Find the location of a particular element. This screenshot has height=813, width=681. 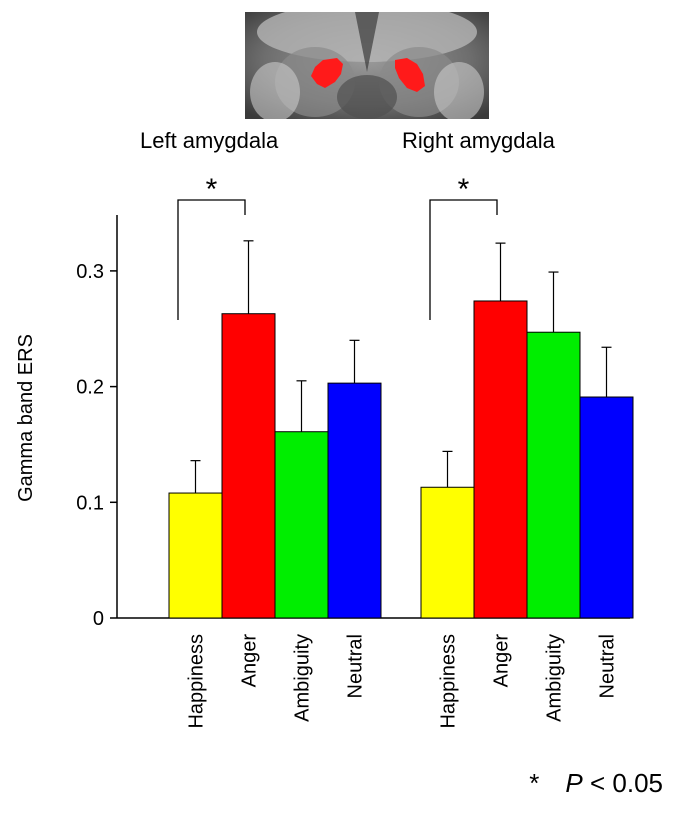

right-amygdala-title: Right amygdala is located at coordinates (478, 140).